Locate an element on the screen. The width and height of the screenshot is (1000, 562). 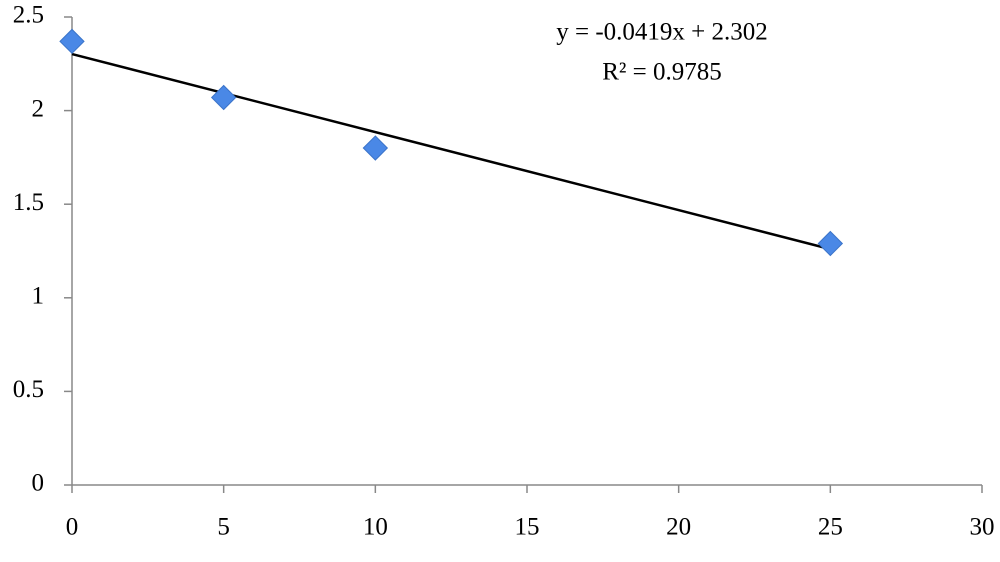
x-tick-label: 25 is located at coordinates (830, 527).